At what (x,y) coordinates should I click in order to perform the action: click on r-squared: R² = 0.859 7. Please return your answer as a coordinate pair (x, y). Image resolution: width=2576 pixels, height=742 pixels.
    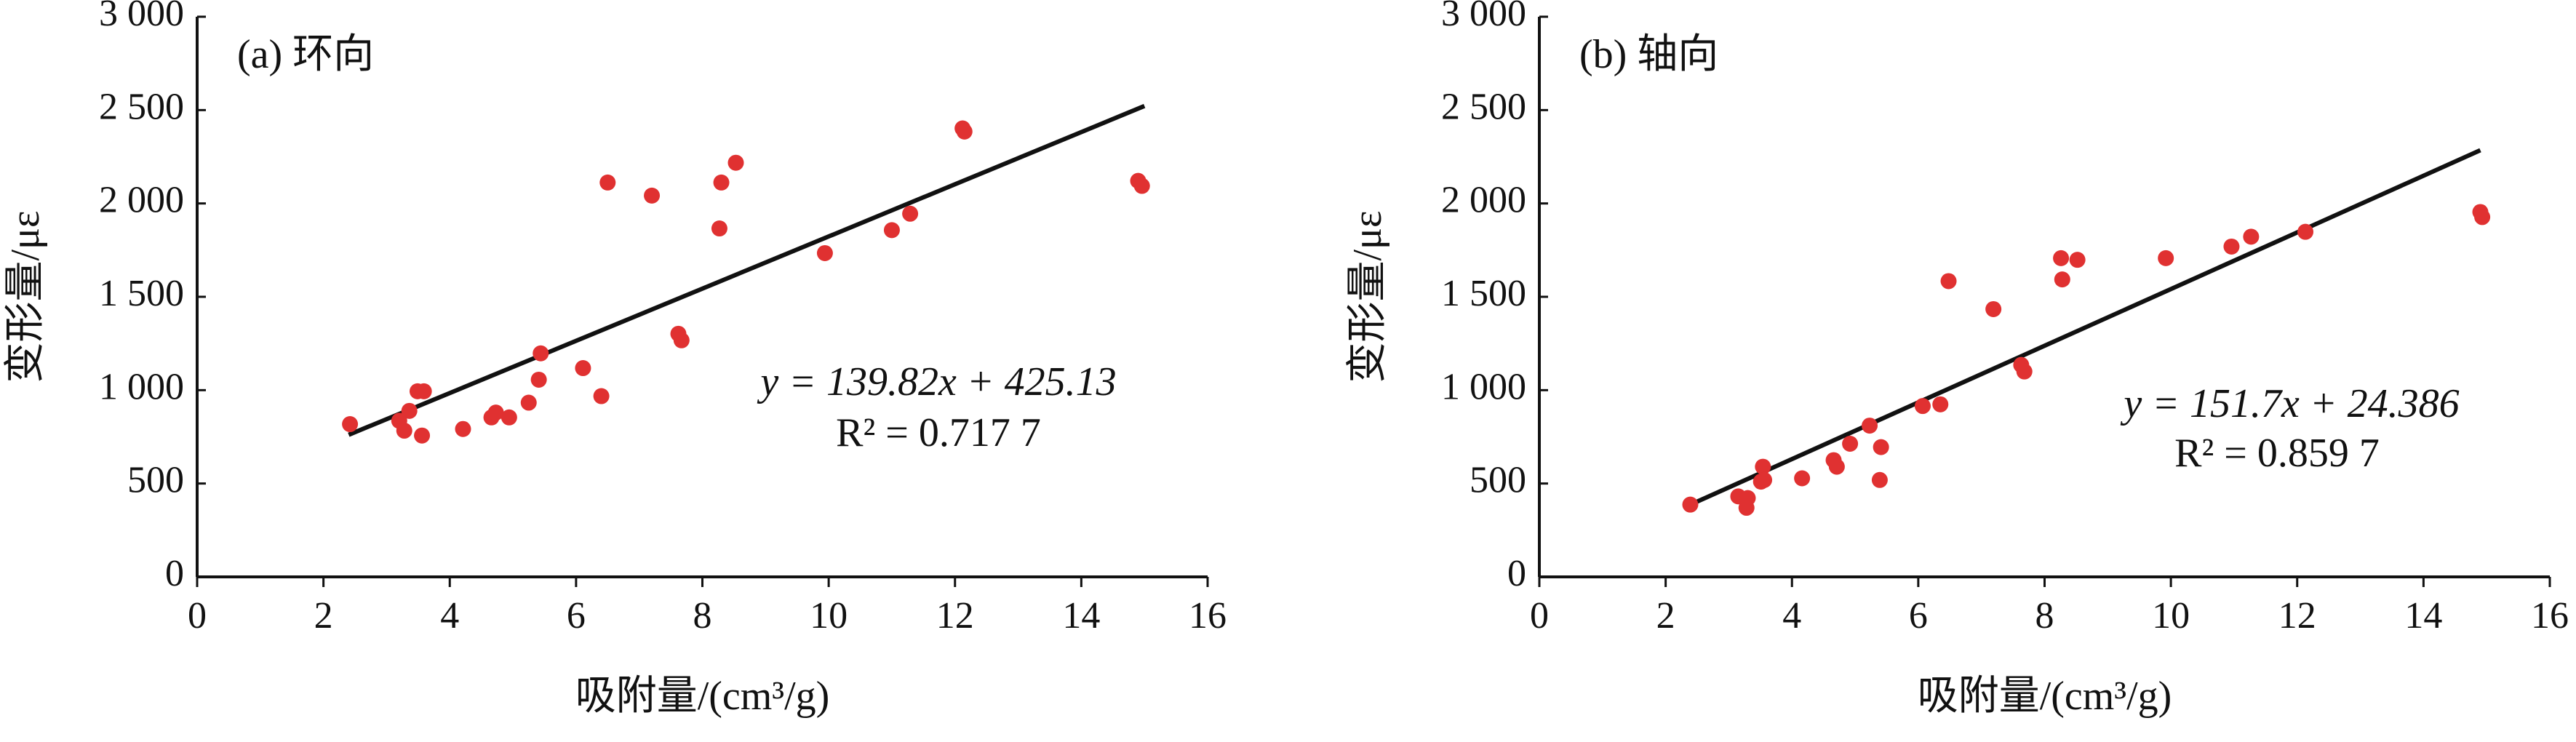
    Looking at the image, I should click on (2277, 453).